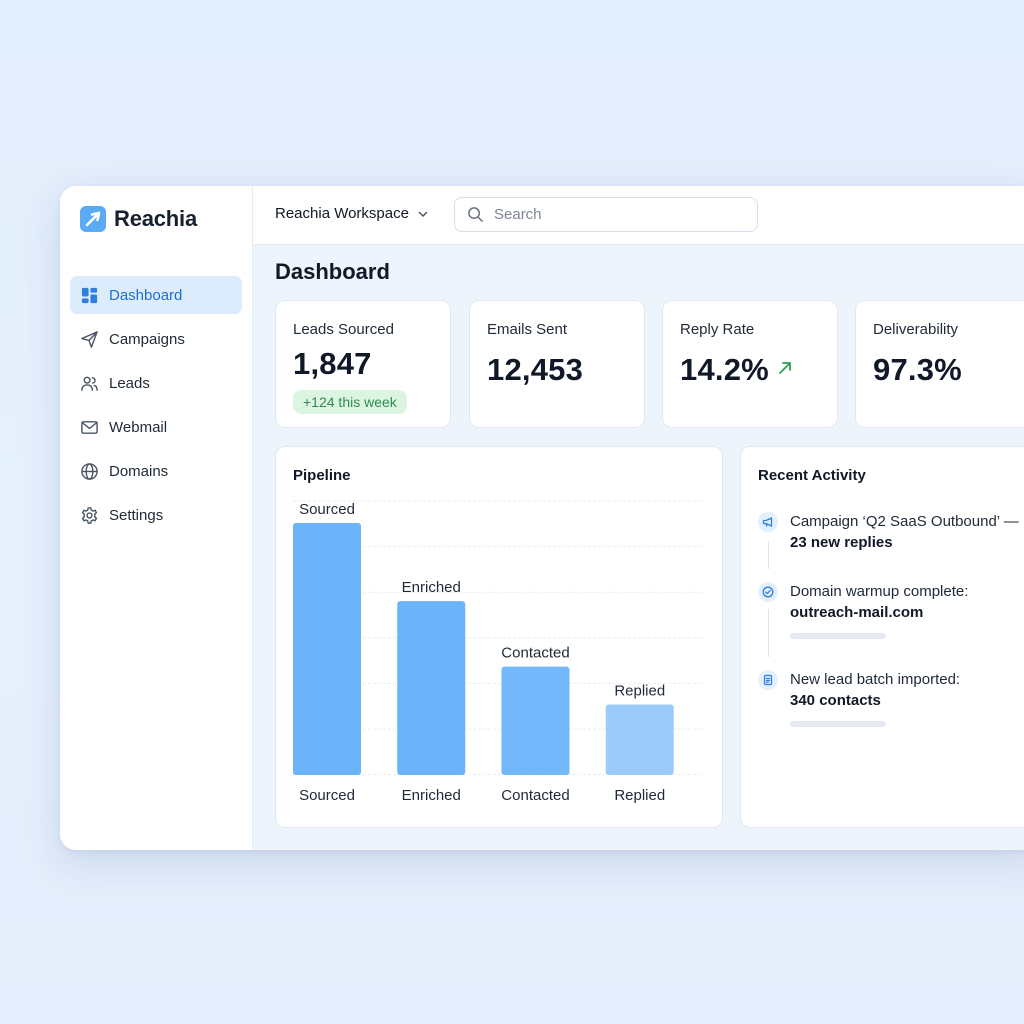  Describe the element at coordinates (332, 271) in the screenshot. I see `page-title: Dashboard` at that location.